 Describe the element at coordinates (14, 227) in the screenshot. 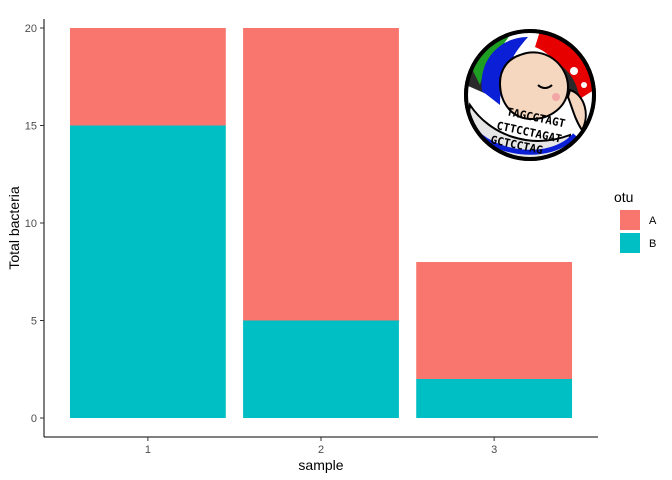

I see `y-axis-title: Total bacteria` at that location.